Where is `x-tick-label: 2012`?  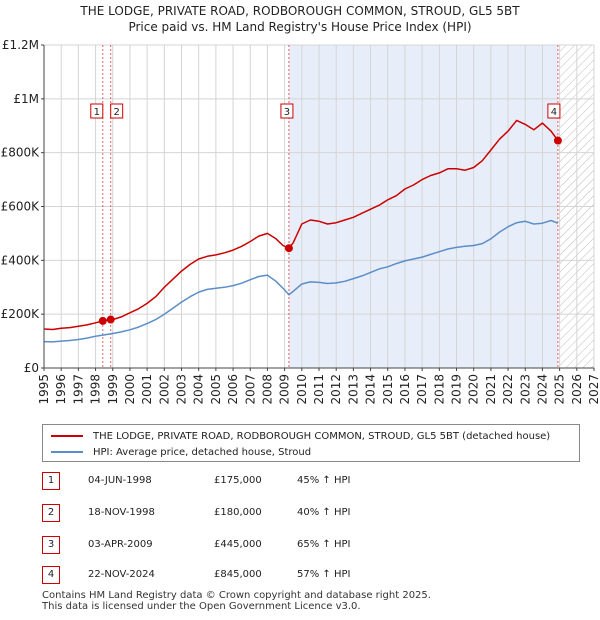 x-tick-label: 2012 is located at coordinates (336, 389).